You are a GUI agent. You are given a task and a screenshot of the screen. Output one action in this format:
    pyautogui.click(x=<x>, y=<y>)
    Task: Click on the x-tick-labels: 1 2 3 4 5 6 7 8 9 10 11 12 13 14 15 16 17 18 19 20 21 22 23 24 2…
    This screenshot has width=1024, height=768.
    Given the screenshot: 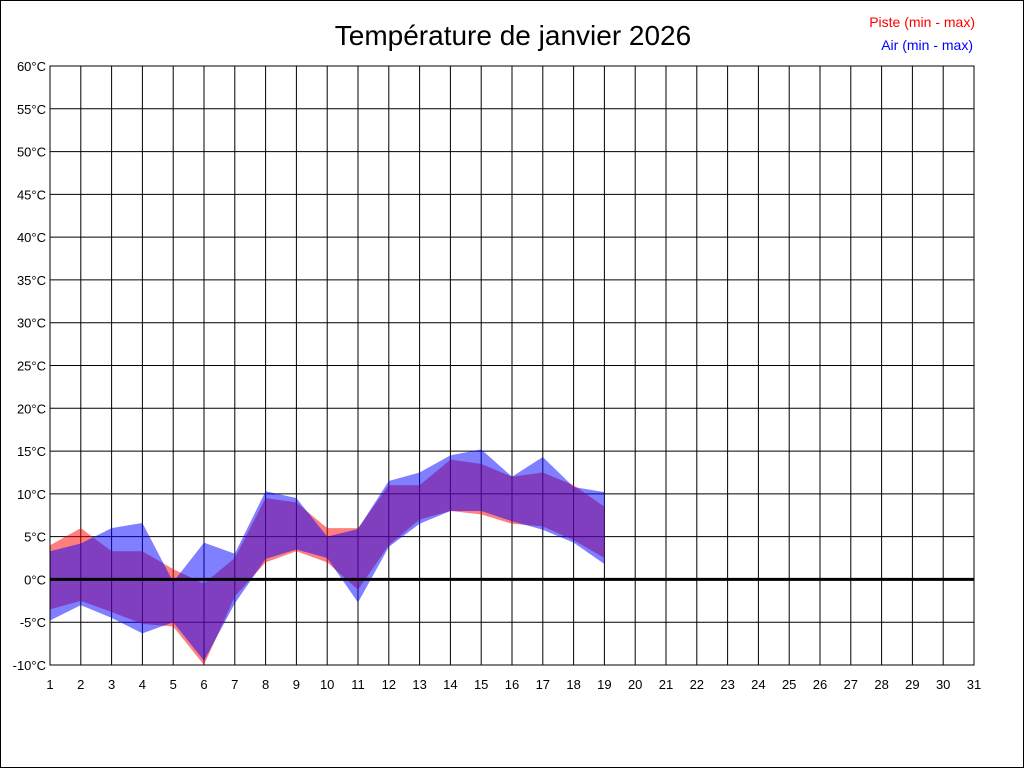 What is the action you would take?
    pyautogui.click(x=513, y=684)
    